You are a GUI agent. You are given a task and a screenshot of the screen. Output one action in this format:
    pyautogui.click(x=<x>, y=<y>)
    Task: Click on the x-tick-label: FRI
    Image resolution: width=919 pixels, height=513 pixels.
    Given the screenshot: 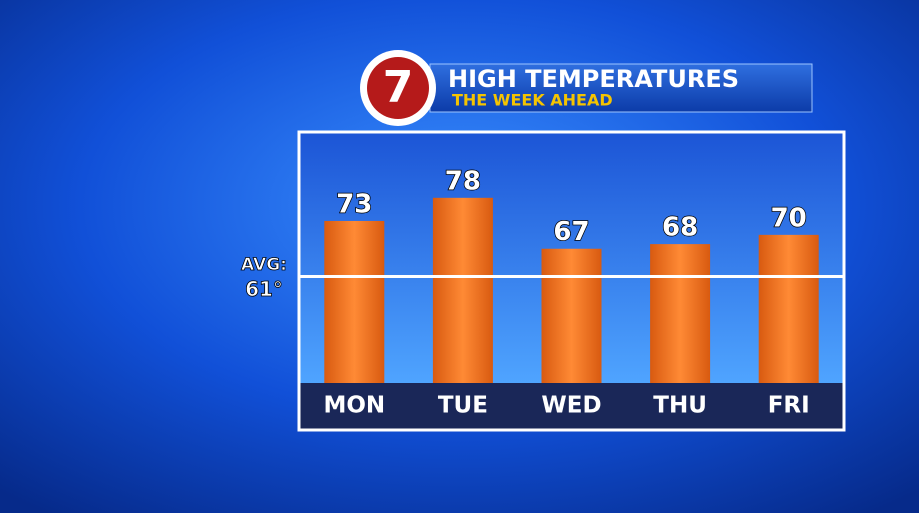 What is the action you would take?
    pyautogui.click(x=789, y=406)
    